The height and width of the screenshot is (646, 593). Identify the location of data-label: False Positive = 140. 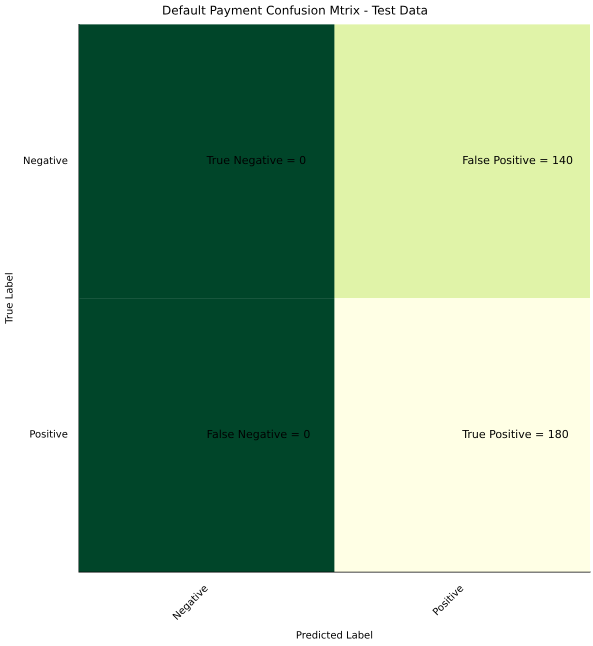
(517, 161).